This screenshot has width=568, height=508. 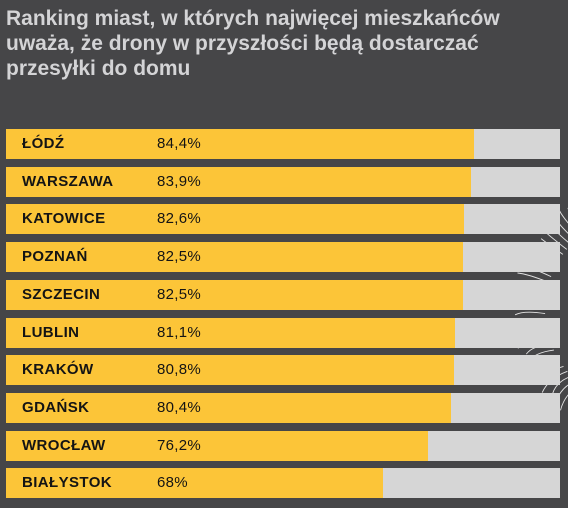 I want to click on category-label: KATOWICE, so click(x=64, y=218).